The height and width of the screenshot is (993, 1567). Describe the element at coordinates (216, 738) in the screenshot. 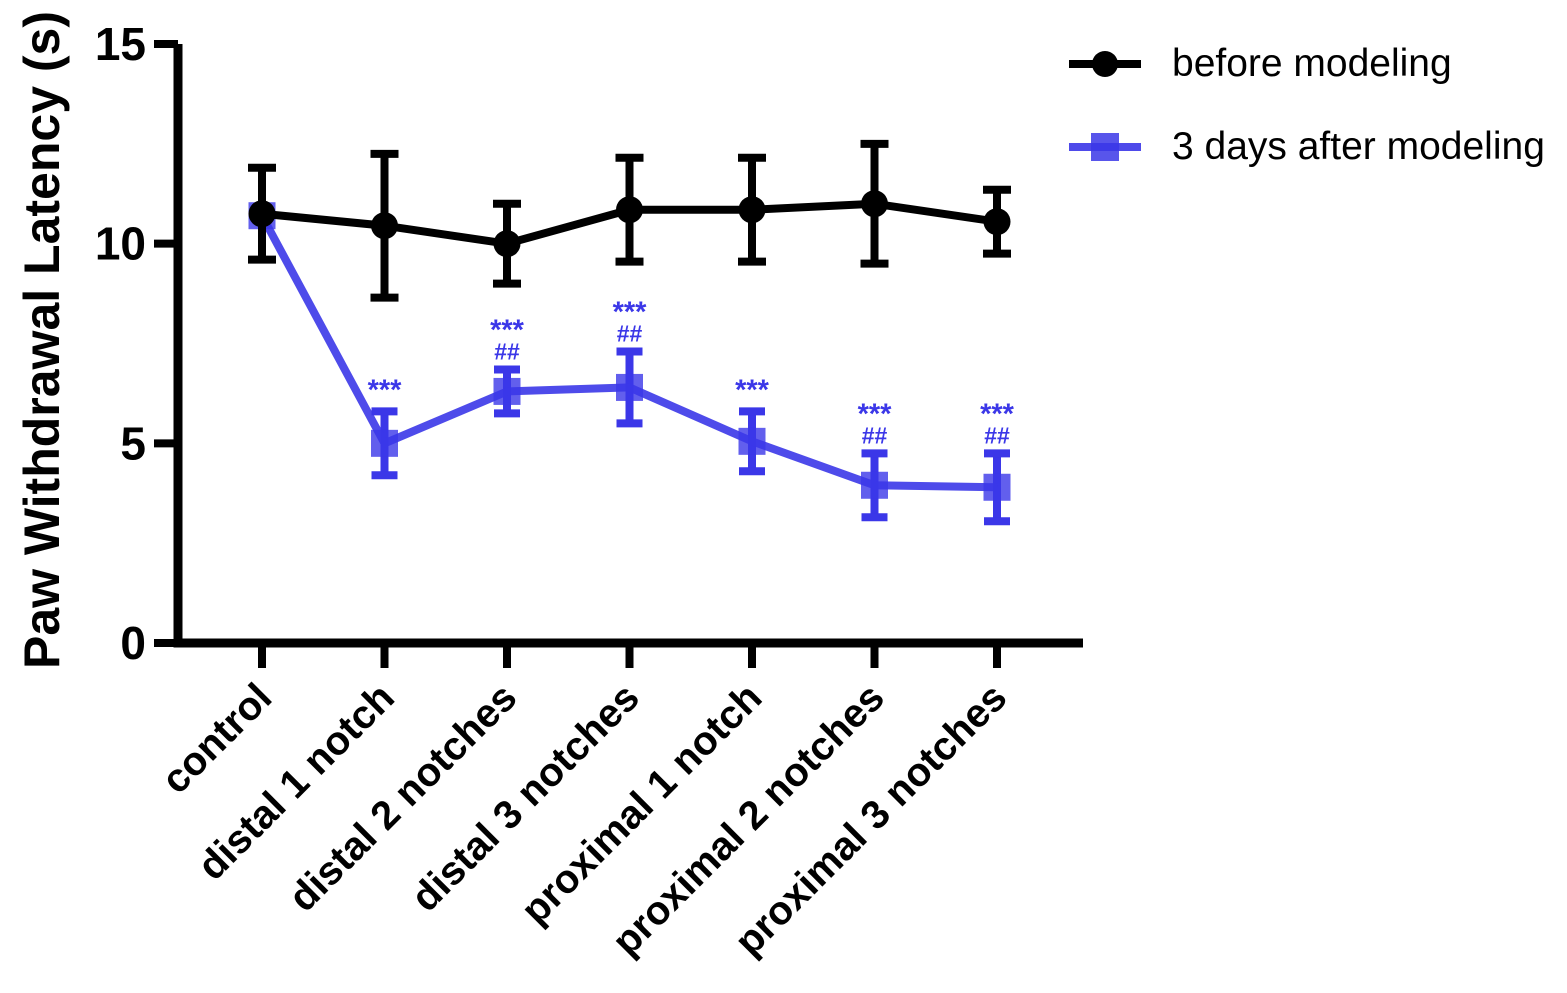

I see `category-label: control` at that location.